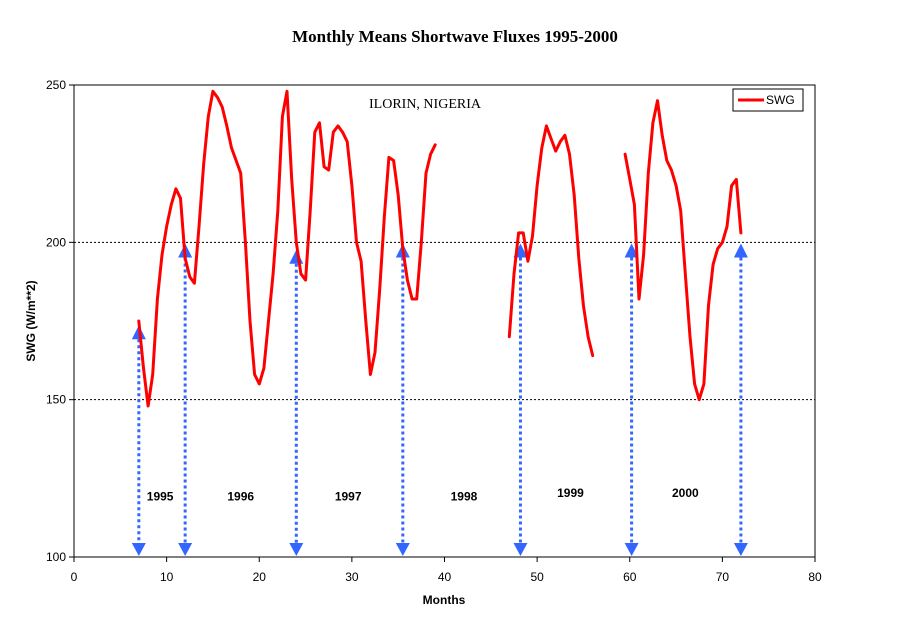 This screenshot has height=623, width=911. What do you see at coordinates (570, 493) in the screenshot?
I see `year-label-1999: 1999` at bounding box center [570, 493].